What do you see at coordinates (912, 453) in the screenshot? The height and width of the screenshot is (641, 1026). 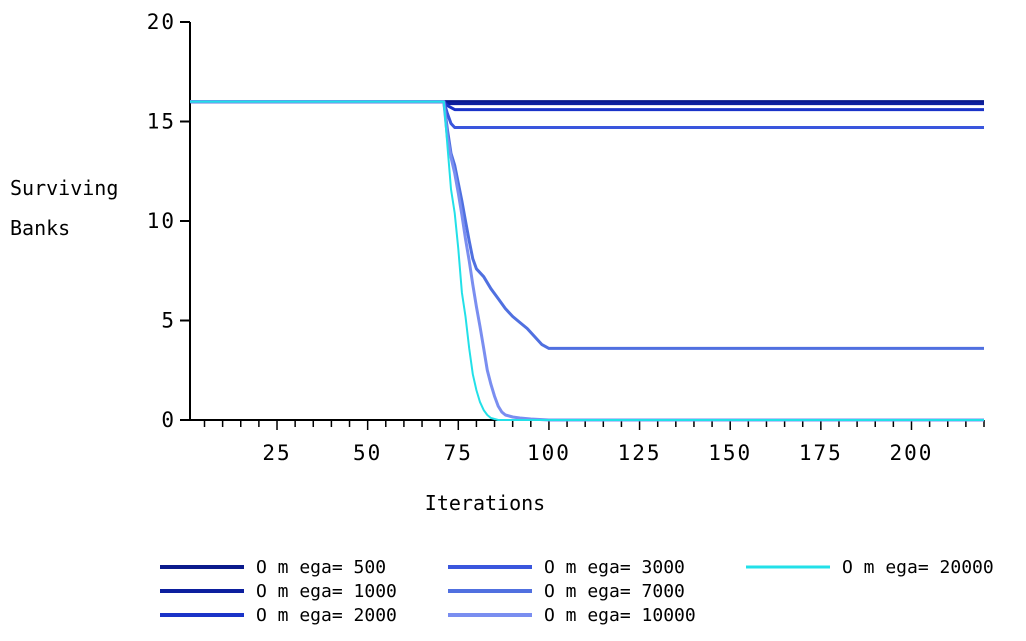 I see `x-tick-label: 200` at bounding box center [912, 453].